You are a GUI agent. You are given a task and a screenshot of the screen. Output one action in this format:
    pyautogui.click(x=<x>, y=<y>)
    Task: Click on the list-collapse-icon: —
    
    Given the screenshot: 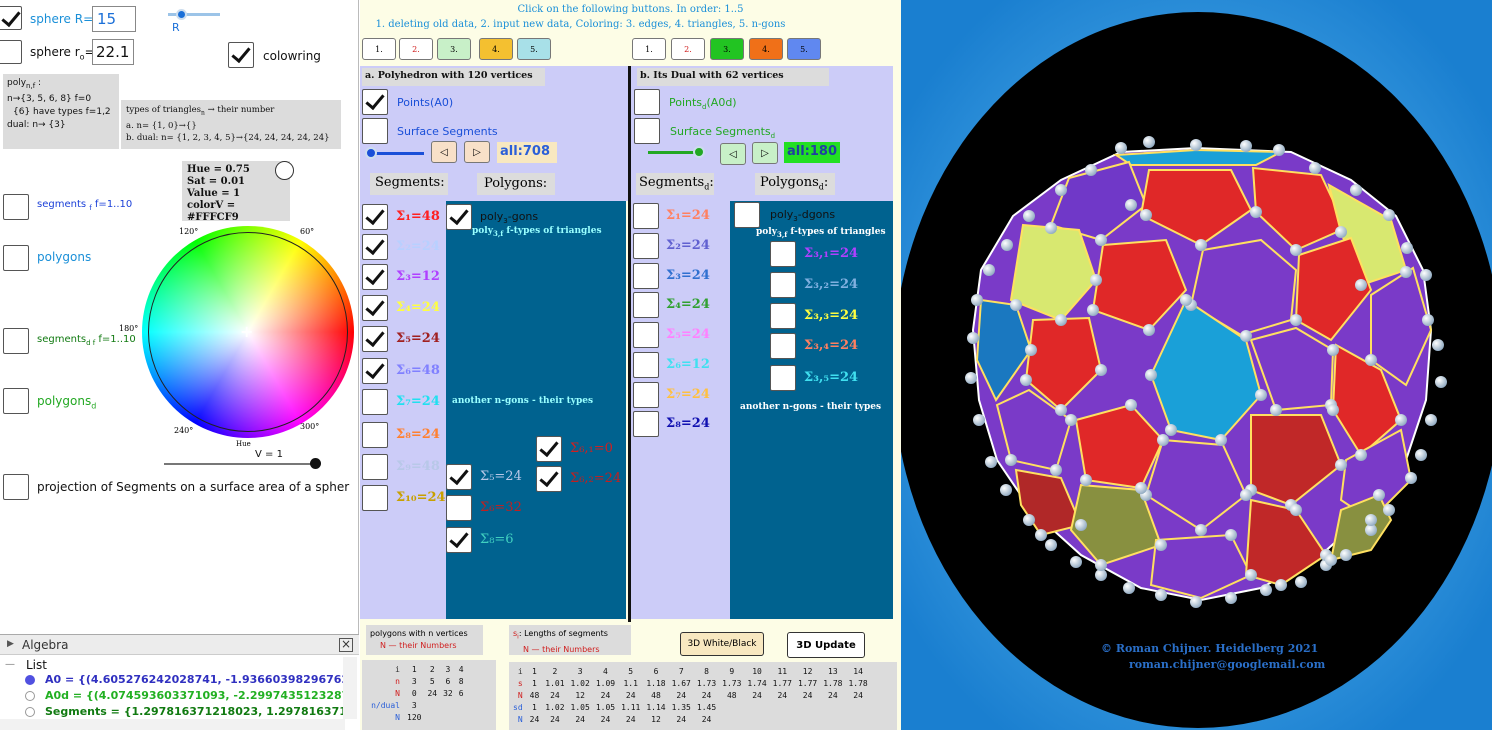 What is the action you would take?
    pyautogui.click(x=10, y=664)
    